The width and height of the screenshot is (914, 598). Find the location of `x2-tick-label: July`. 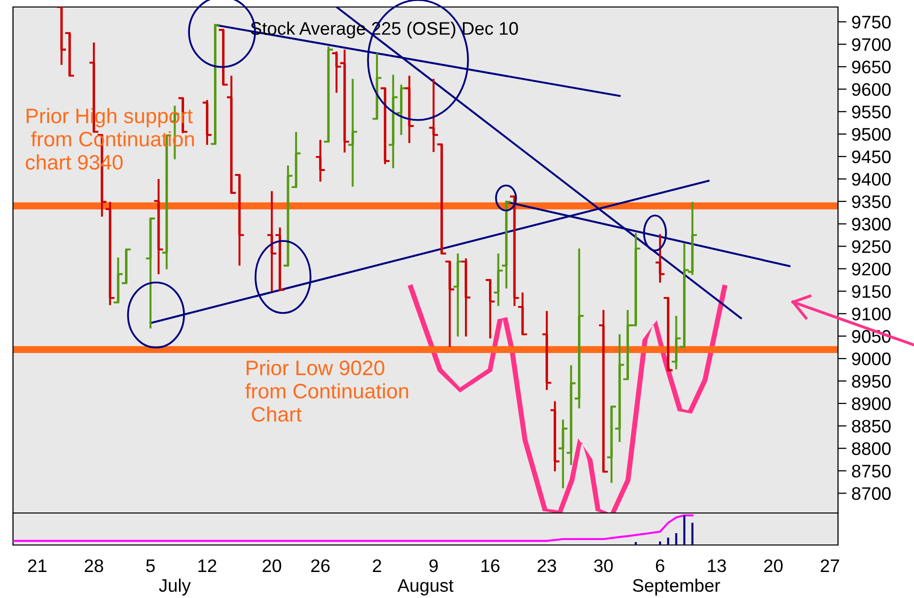

x2-tick-label: July is located at coordinates (174, 587).